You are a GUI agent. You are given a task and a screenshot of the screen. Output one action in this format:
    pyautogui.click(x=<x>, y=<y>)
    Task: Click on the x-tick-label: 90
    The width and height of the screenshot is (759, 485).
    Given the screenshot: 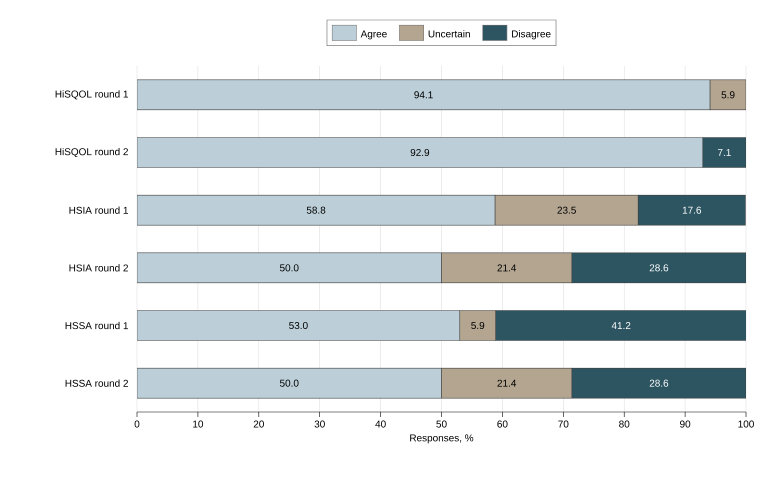 What is the action you would take?
    pyautogui.click(x=685, y=424)
    